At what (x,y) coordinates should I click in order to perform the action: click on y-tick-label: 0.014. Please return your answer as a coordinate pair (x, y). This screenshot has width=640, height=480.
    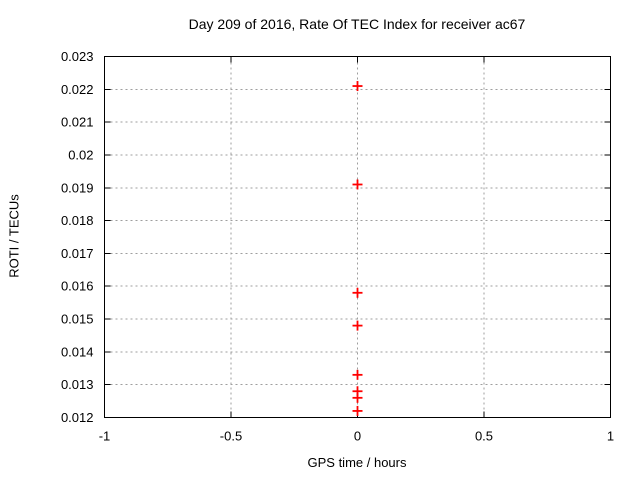
    Looking at the image, I should click on (77, 351).